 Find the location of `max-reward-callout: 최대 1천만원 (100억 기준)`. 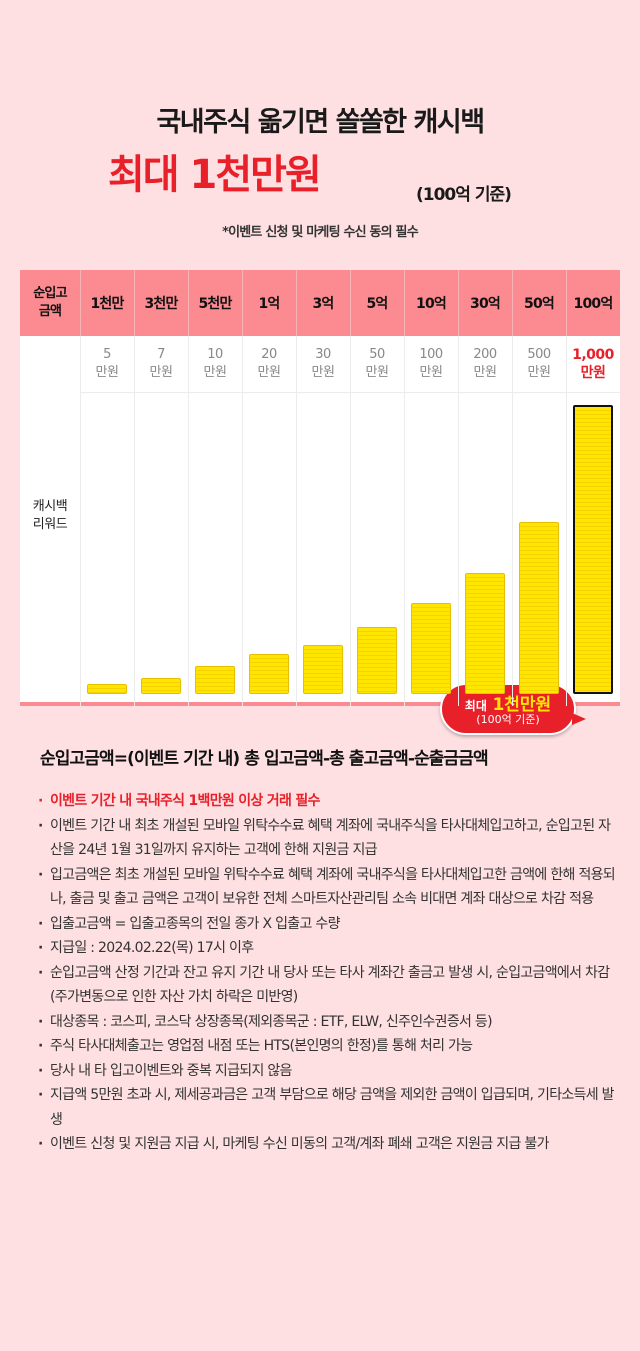

max-reward-callout: 최대 1천만원 (100억 기준) is located at coordinates (513, 709).